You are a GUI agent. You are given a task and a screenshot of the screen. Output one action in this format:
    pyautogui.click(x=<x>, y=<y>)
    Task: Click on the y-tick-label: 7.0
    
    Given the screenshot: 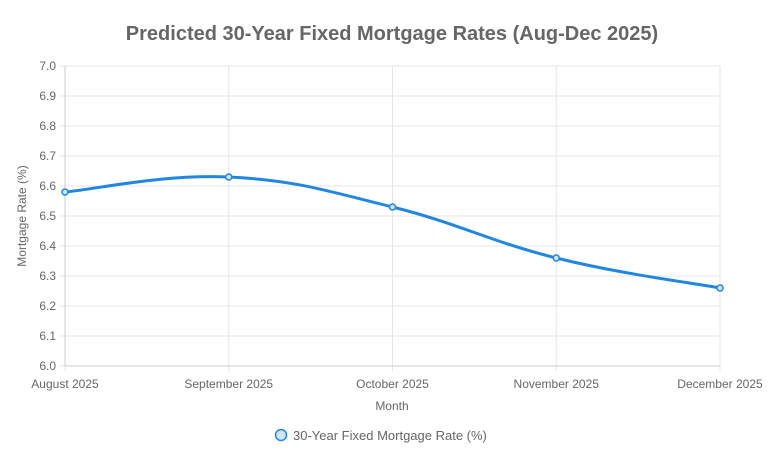 What is the action you would take?
    pyautogui.click(x=47, y=66)
    